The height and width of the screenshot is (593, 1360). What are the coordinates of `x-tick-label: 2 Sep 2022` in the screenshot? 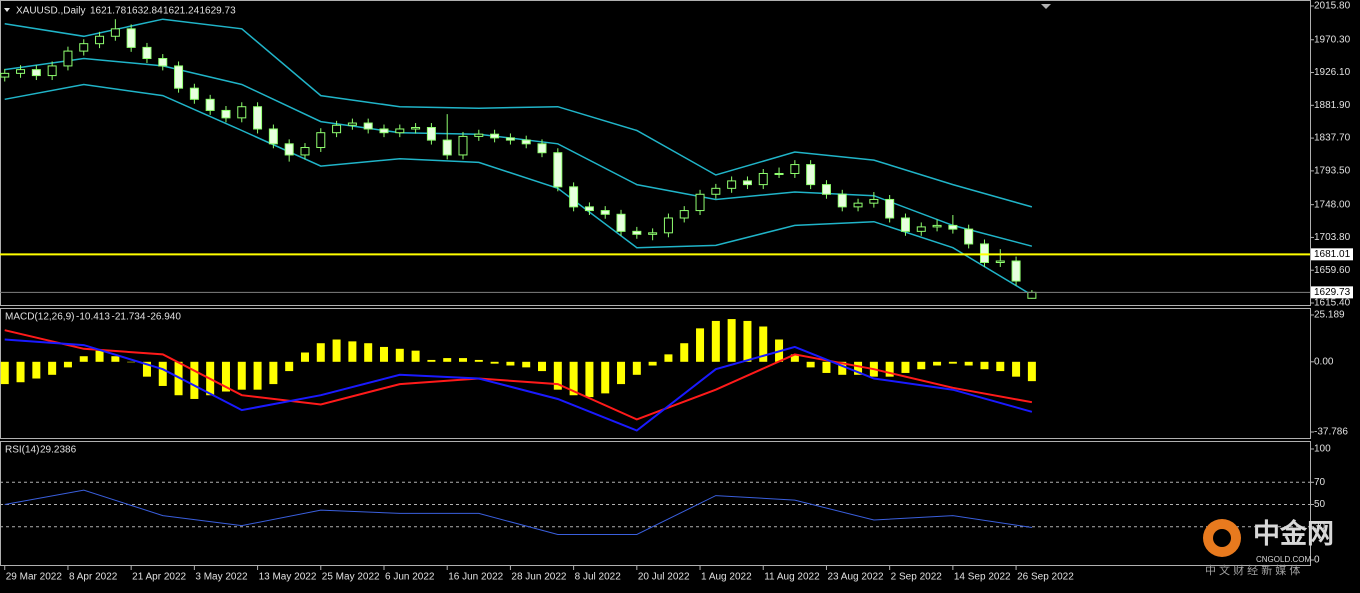 It's located at (917, 577).